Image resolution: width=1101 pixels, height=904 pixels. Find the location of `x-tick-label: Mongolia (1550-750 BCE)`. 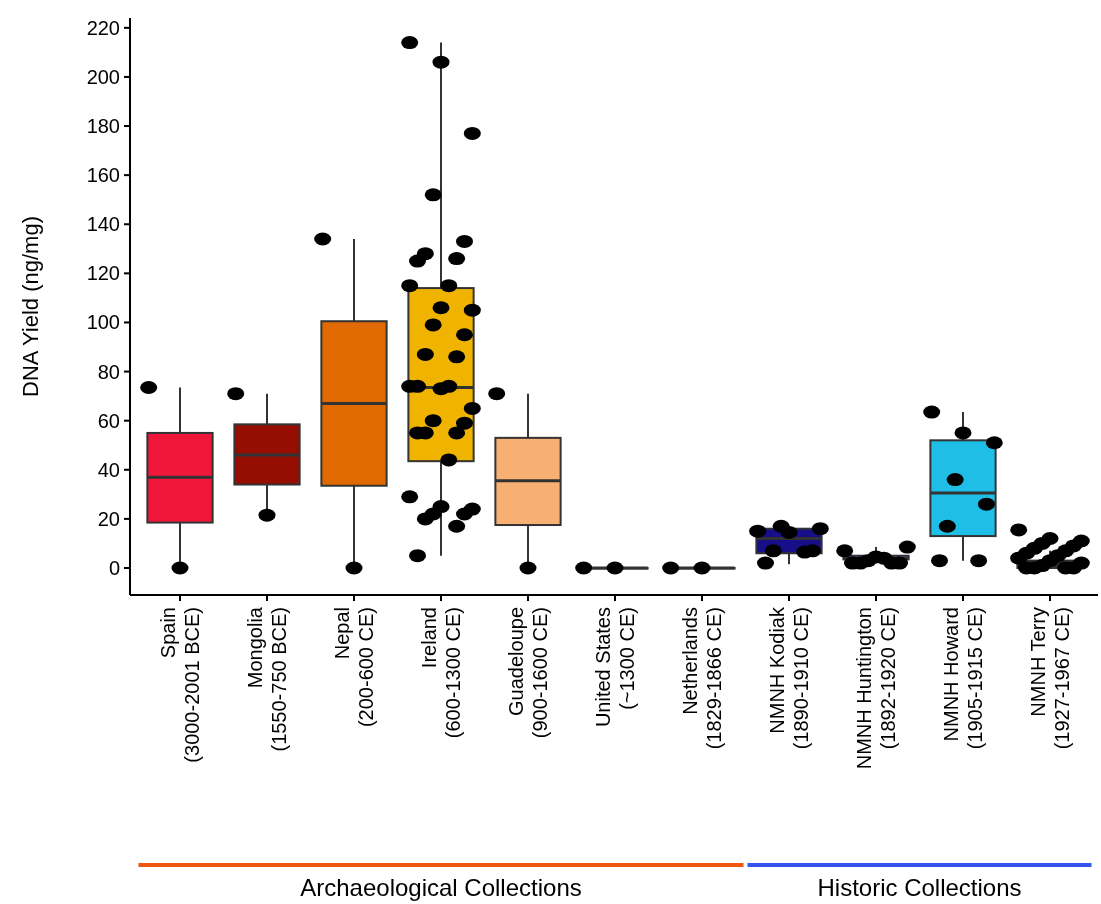

x-tick-label: Mongolia (1550-750 BCE) is located at coordinates (267, 679).